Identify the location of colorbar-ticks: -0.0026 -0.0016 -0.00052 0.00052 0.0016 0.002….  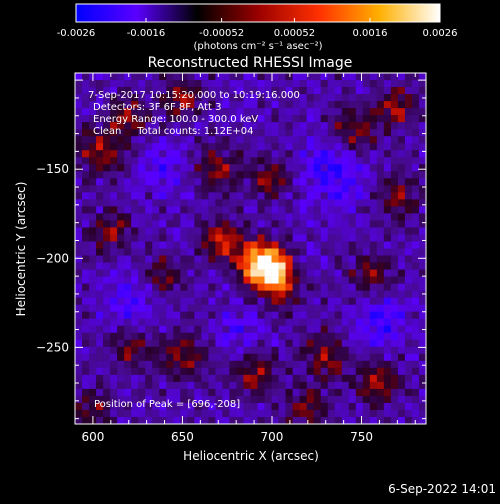
(257, 28).